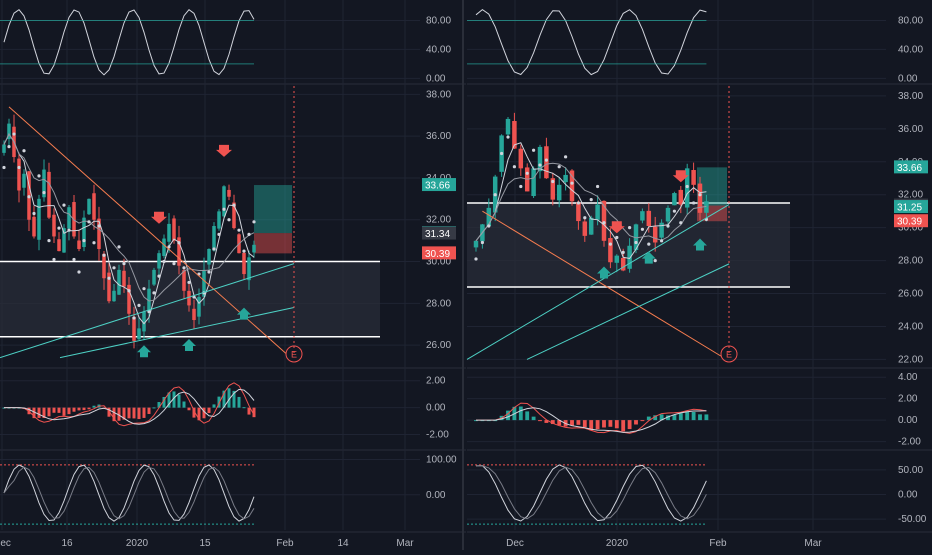  I want to click on left-time-tick-label: Feb, so click(285, 543).